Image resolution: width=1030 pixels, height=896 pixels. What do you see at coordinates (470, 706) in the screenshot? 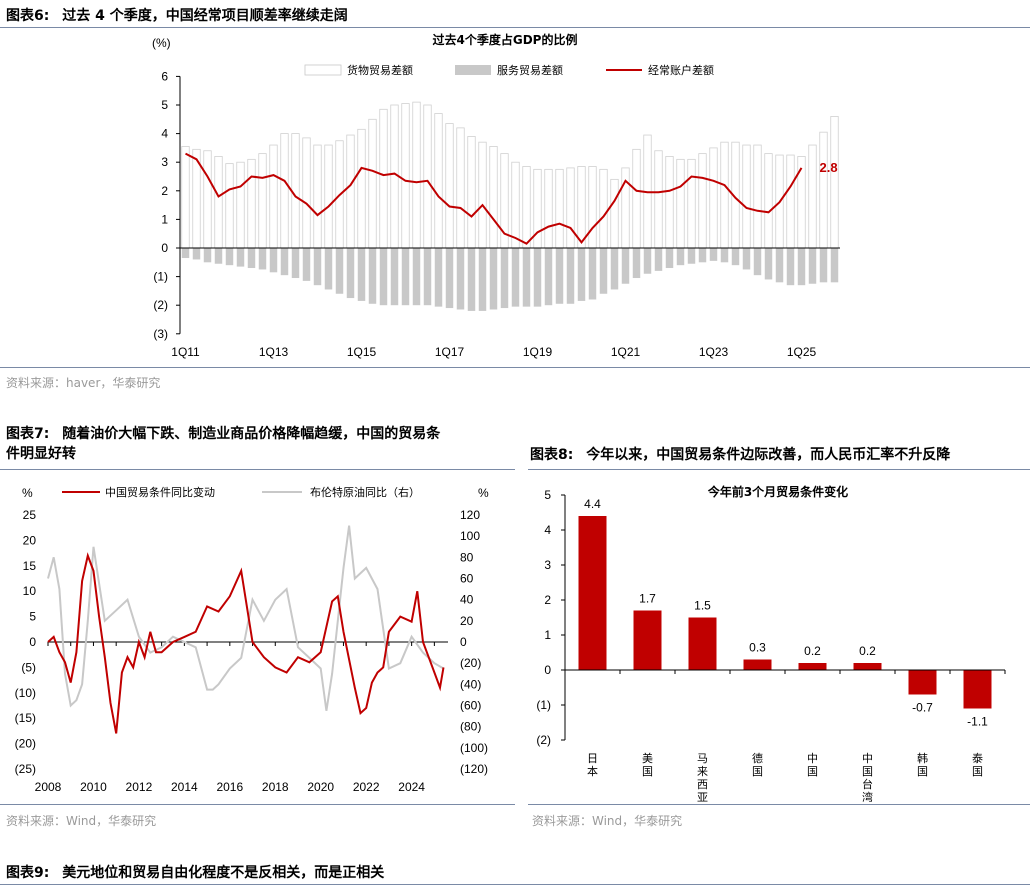
I see `fig7-y-tick-label-right: (60)` at bounding box center [470, 706].